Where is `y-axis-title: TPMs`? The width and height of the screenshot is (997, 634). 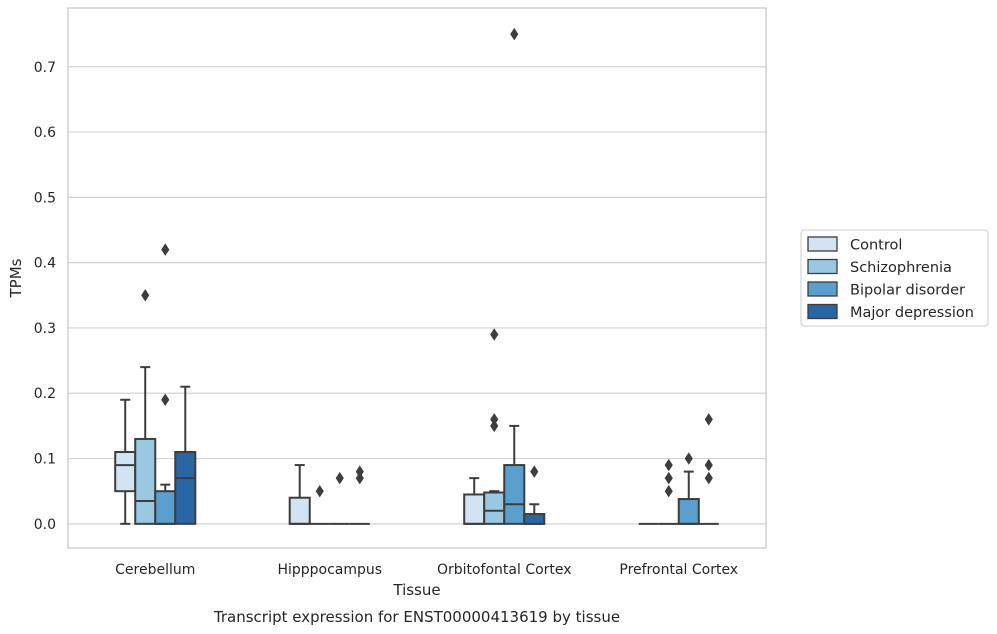 y-axis-title: TPMs is located at coordinates (16, 278).